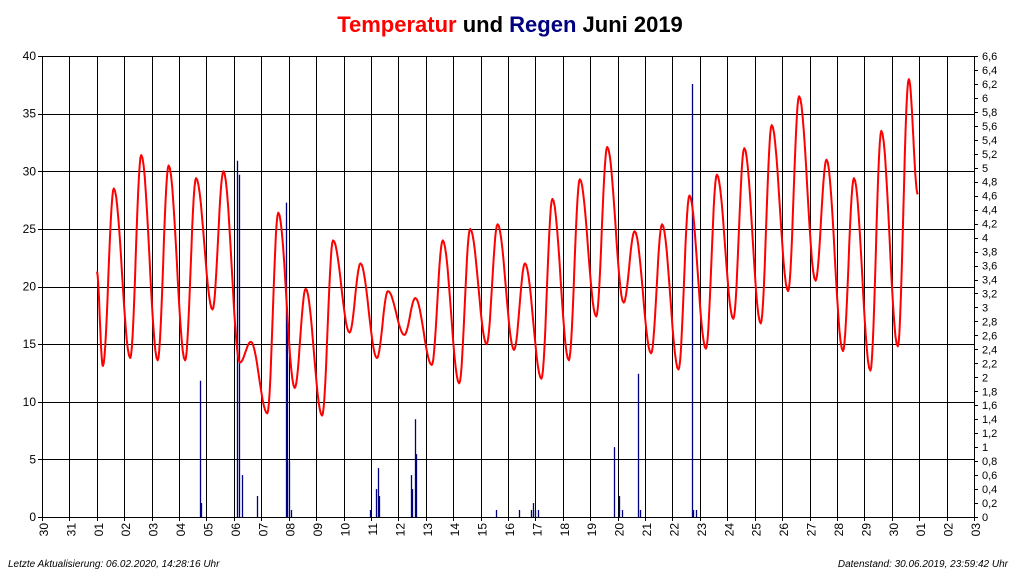 Image resolution: width=1020 pixels, height=579 pixels. I want to click on x-tick-label: 09, so click(318, 530).